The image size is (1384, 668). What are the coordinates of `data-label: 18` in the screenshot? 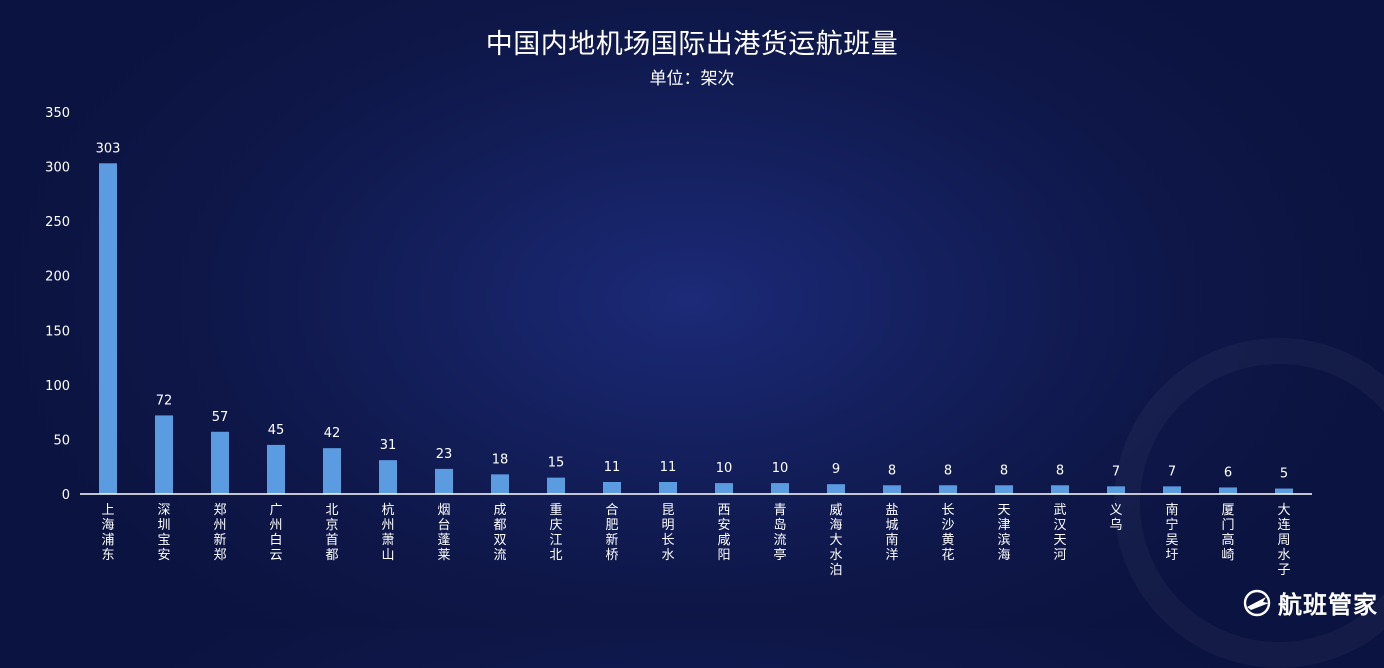 It's located at (500, 459).